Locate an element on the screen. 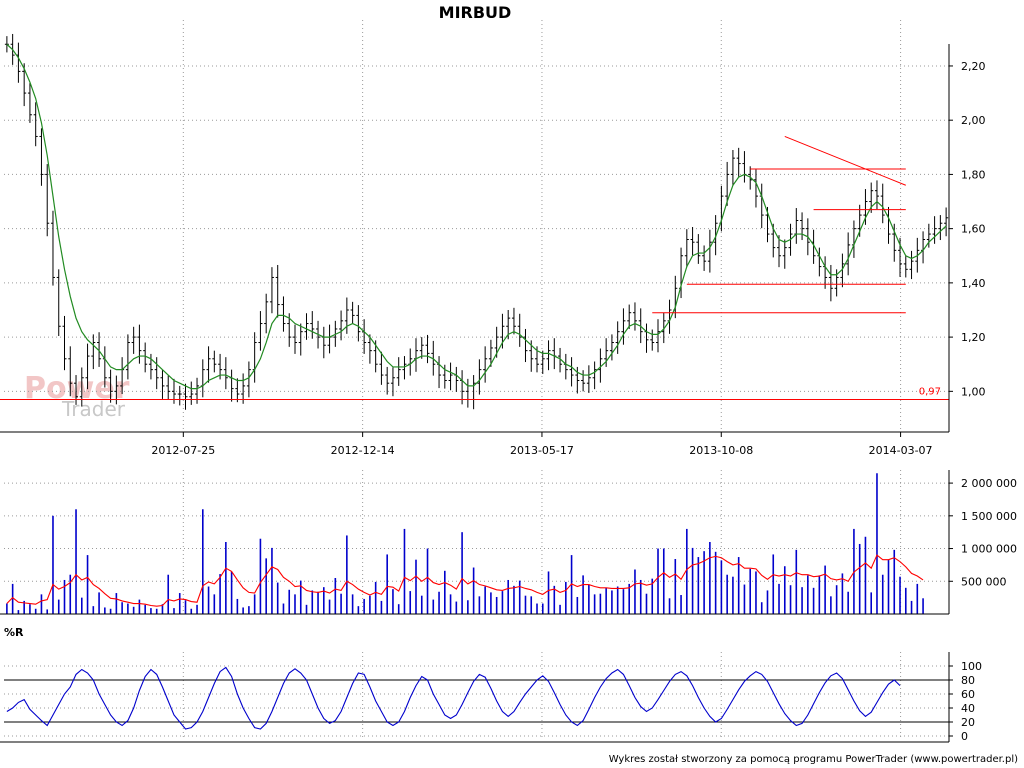  oscillator-y-tick-label: 100 is located at coordinates (971, 666).